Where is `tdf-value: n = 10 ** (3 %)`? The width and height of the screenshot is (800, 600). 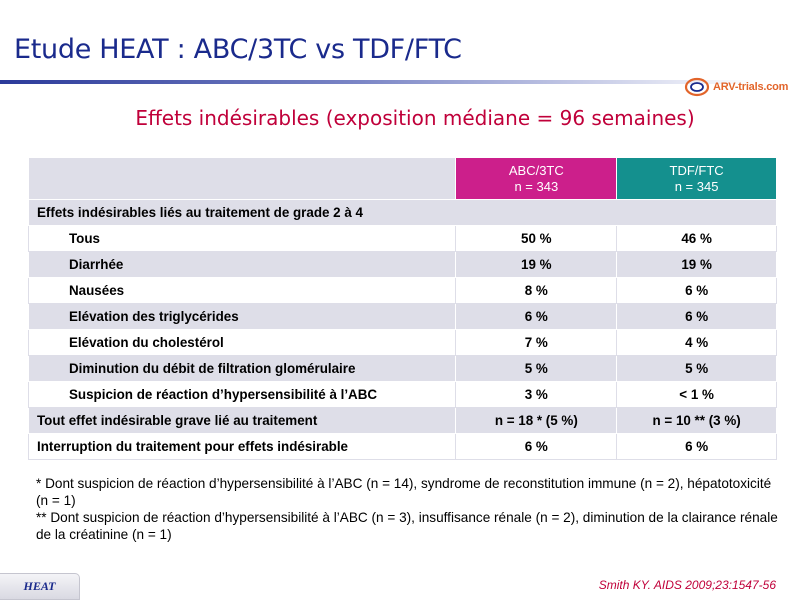 tdf-value: n = 10 ** (3 %) is located at coordinates (696, 420).